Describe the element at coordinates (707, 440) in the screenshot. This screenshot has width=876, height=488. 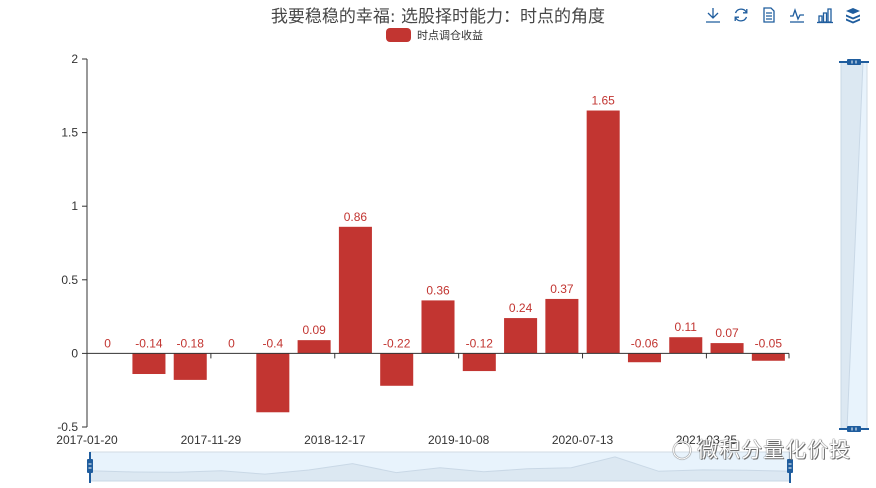
I see `x-tick-label: 2021-03-25` at that location.